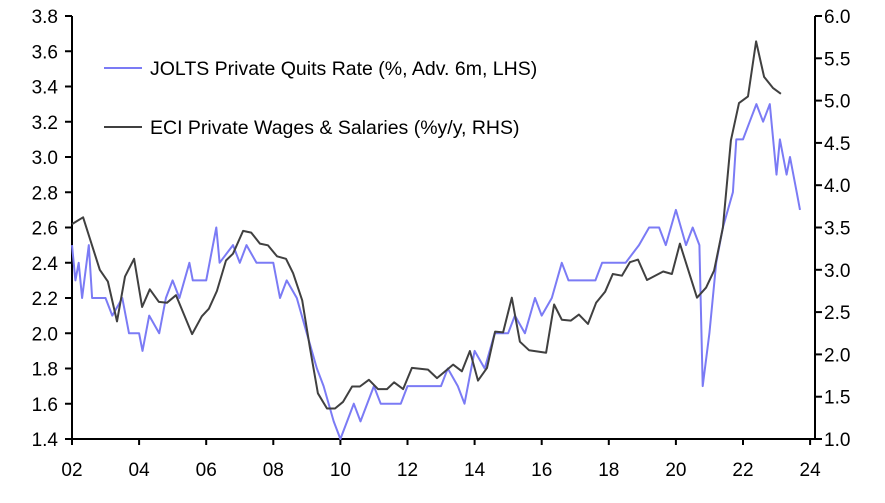  I want to click on left-tick-label: 2.0, so click(45, 334).